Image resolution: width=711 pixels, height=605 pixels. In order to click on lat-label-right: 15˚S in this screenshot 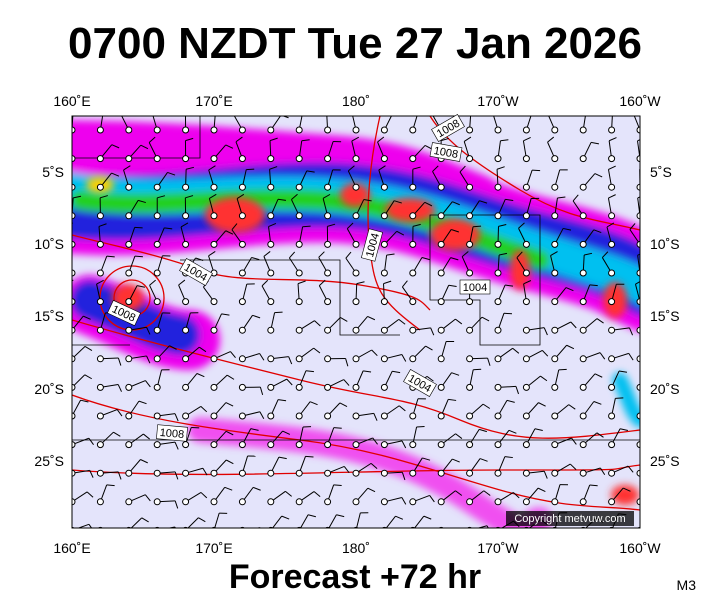, I will do `click(665, 316)`.